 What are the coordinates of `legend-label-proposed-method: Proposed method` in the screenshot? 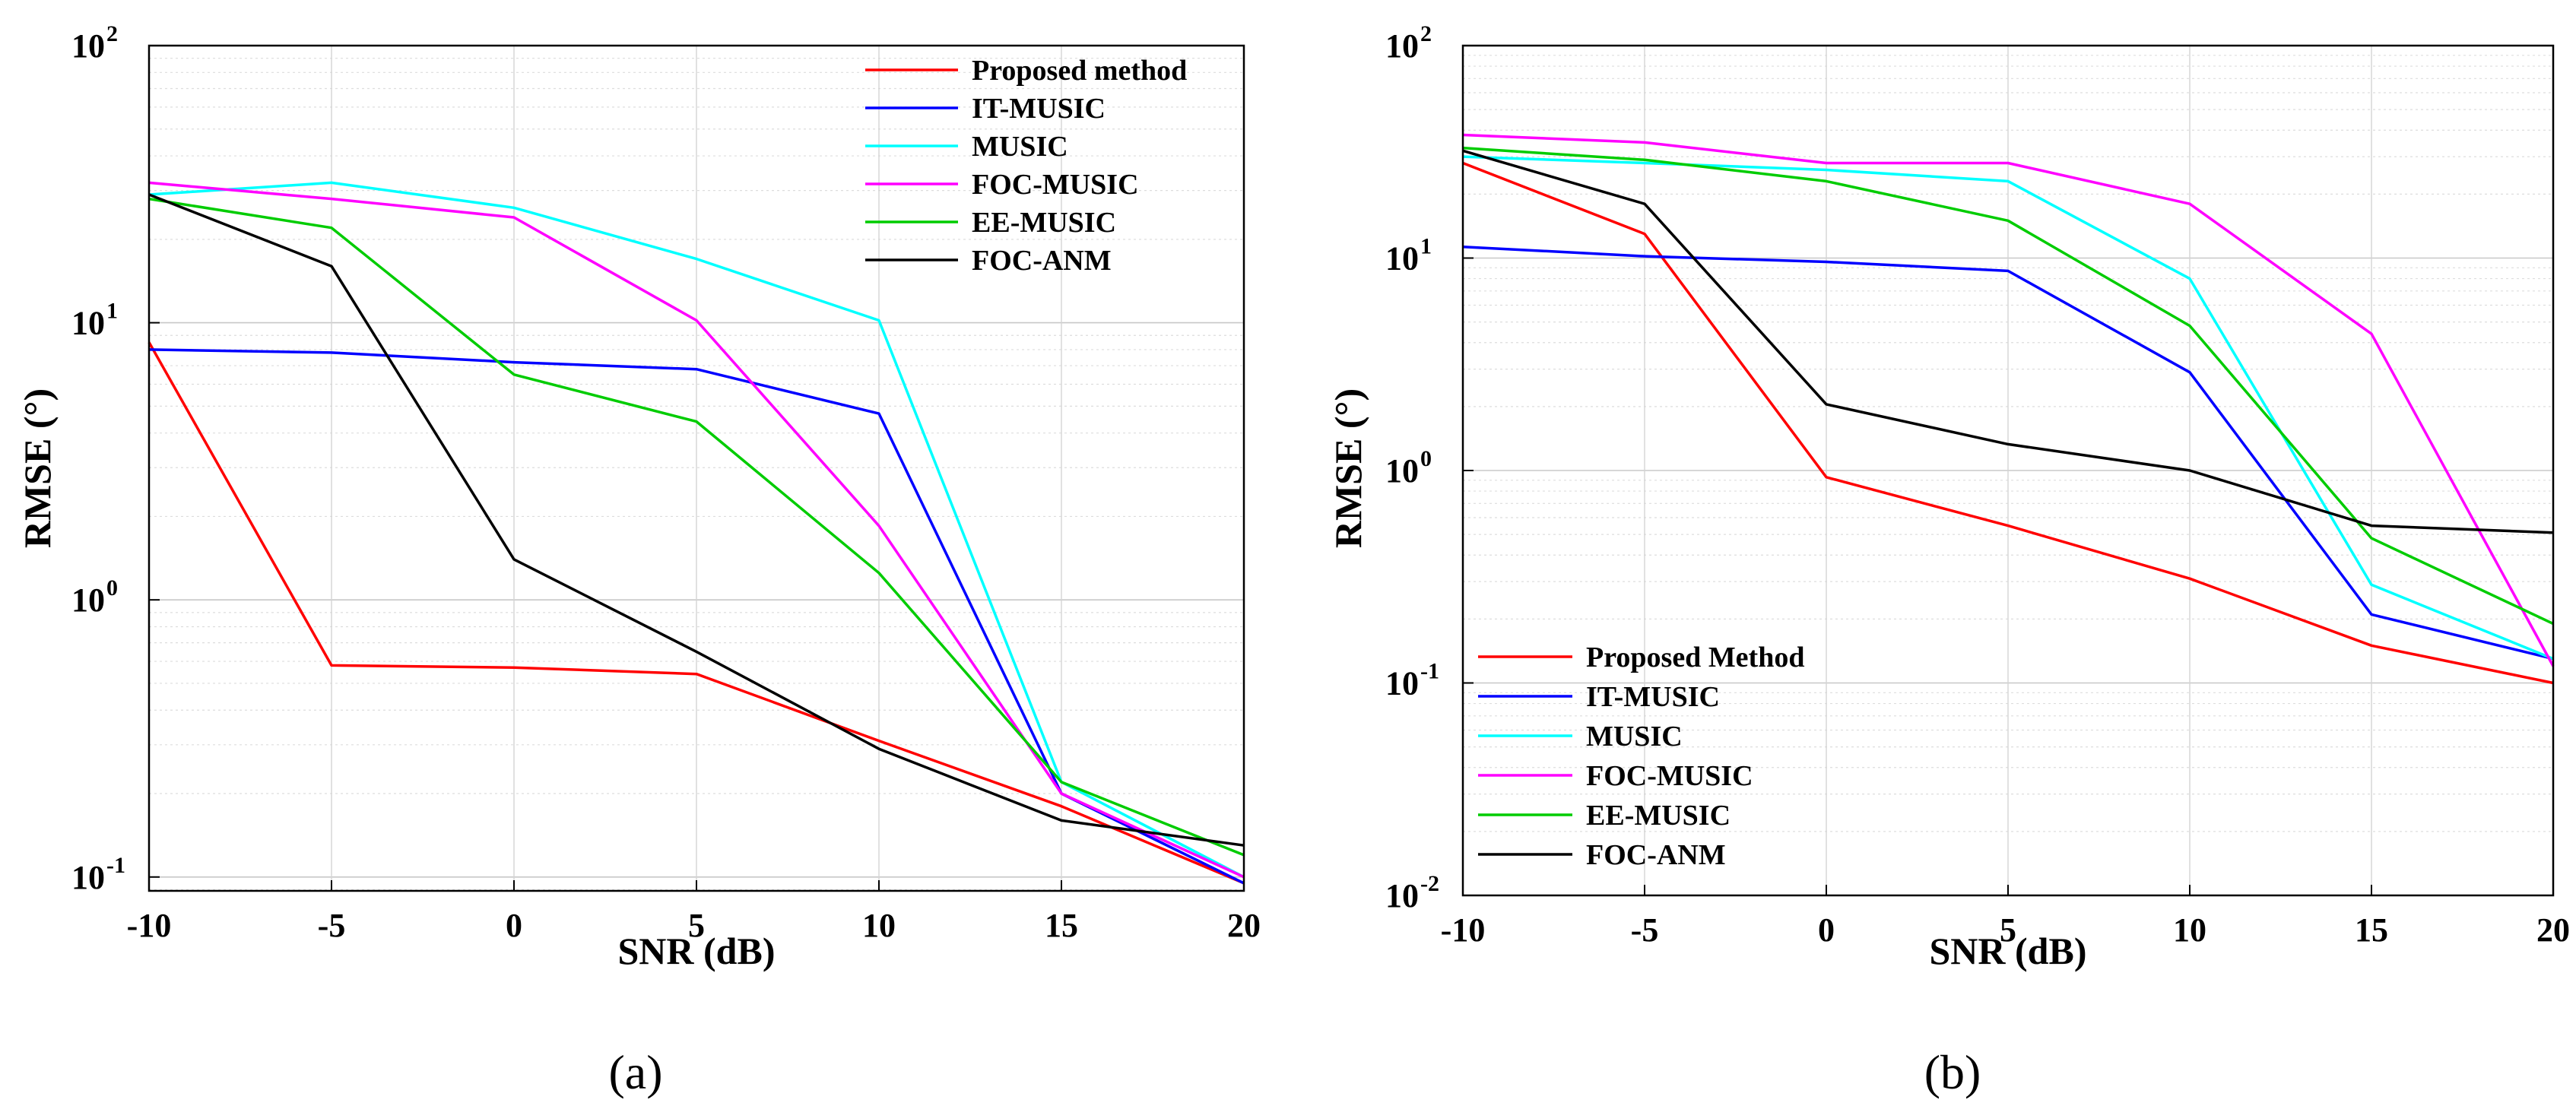 It's located at (1079, 71).